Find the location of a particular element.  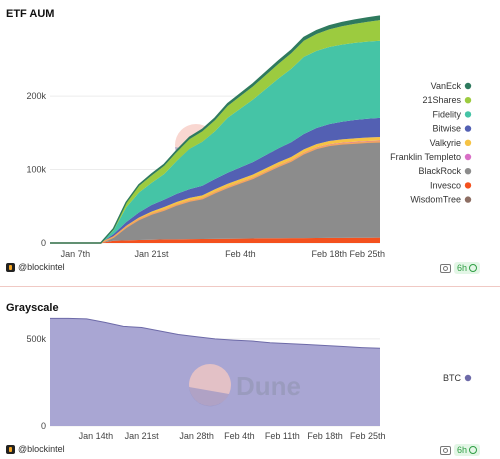

etf-legend-dot-21shares is located at coordinates (468, 100).